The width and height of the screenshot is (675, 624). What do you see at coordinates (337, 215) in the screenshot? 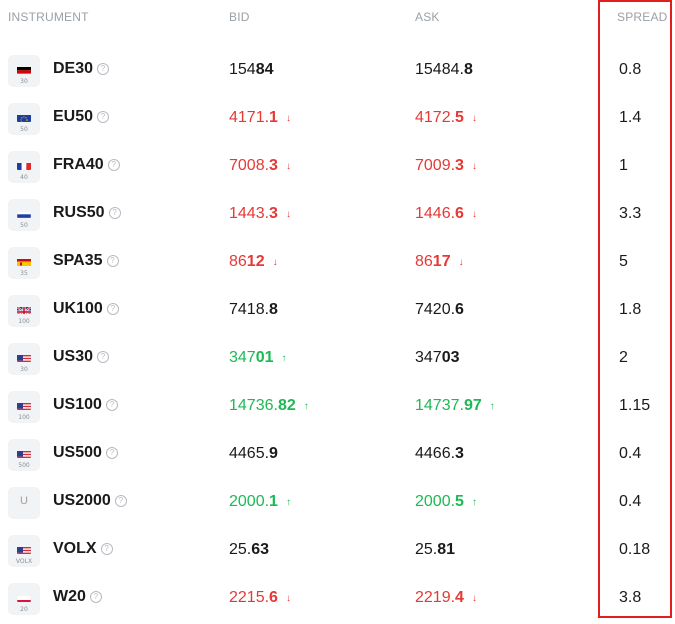
I see `table-row: 50 RUS50? 1443.3 ↓ 1446.6 ↓ 3.3` at bounding box center [337, 215].